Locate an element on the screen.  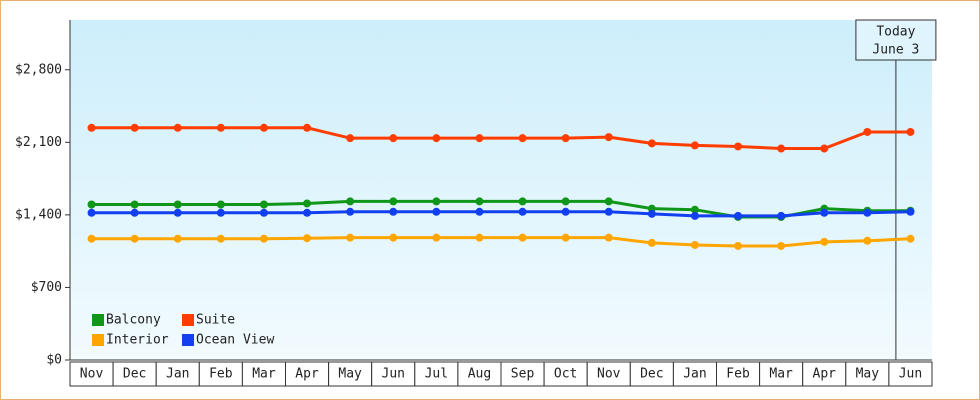
legend-label: Ocean View is located at coordinates (235, 340).